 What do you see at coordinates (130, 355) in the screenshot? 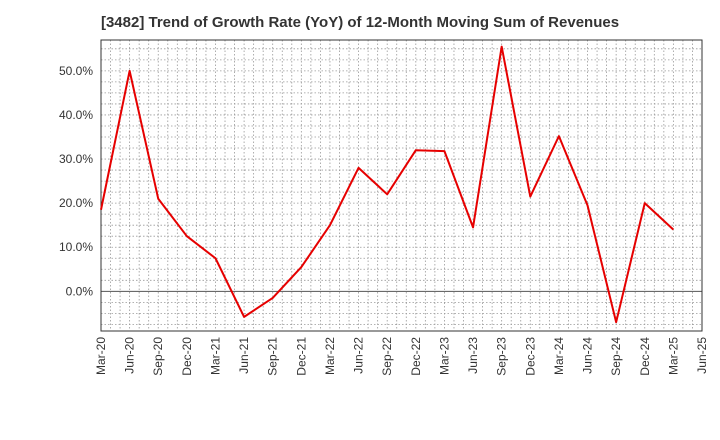
I see `x-tick-label: Jun-20` at bounding box center [130, 355].